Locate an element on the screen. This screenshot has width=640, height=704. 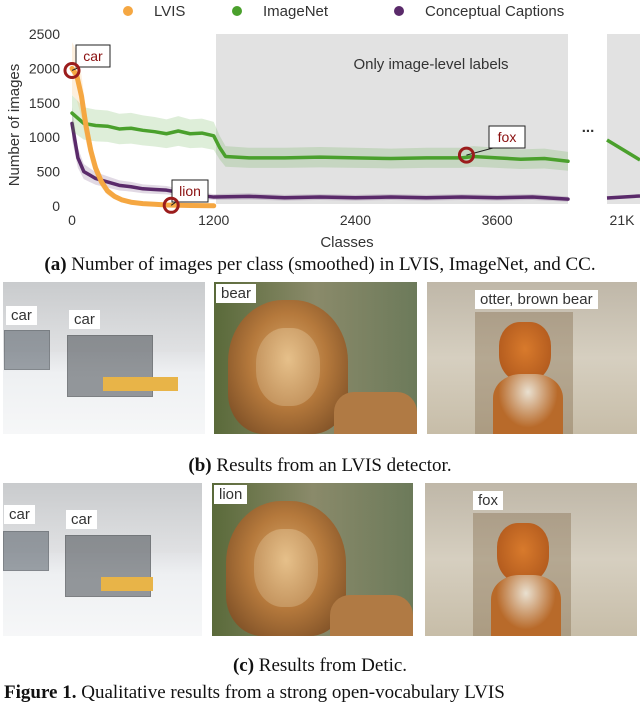
annotation-label: car is located at coordinates (93, 56).